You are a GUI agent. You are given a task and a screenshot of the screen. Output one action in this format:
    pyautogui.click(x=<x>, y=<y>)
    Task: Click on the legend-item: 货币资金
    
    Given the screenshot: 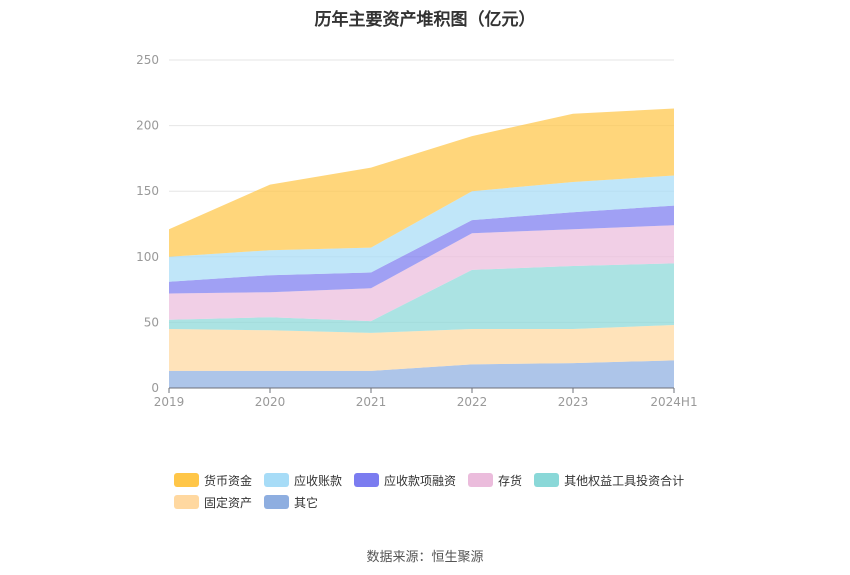 What is the action you would take?
    pyautogui.click(x=213, y=480)
    